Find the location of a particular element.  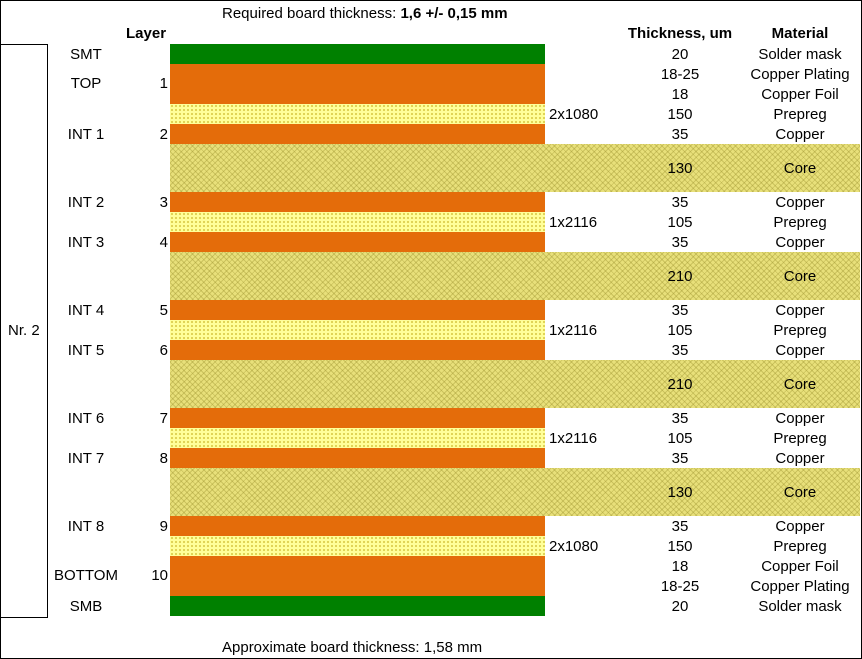

copper-int2 is located at coordinates (357, 202).